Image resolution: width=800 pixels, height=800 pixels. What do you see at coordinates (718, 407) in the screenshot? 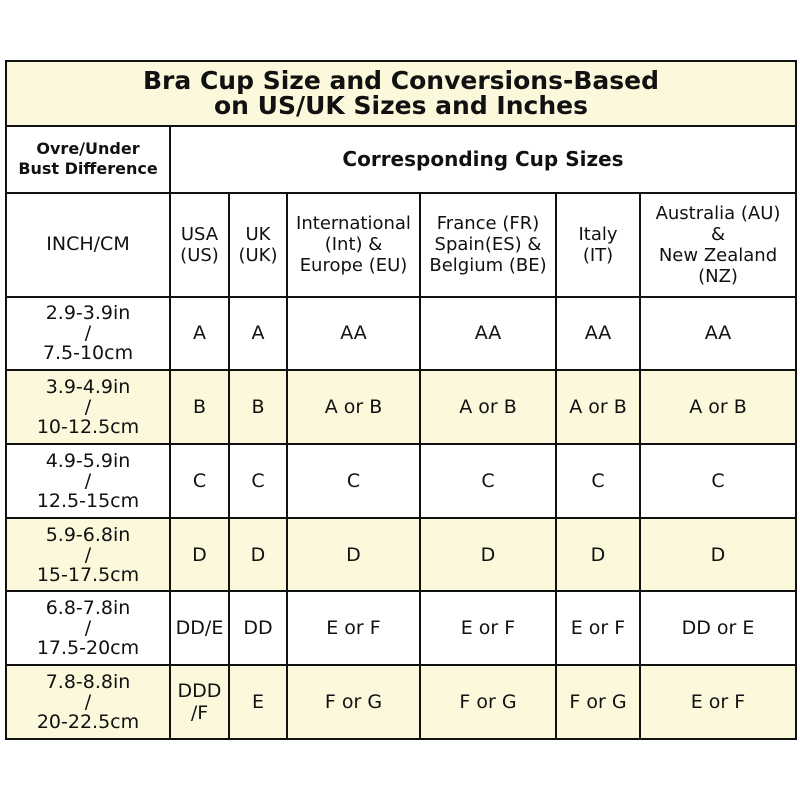
I see `cup-size-cell-australia-new-zealand: A or B` at bounding box center [718, 407].